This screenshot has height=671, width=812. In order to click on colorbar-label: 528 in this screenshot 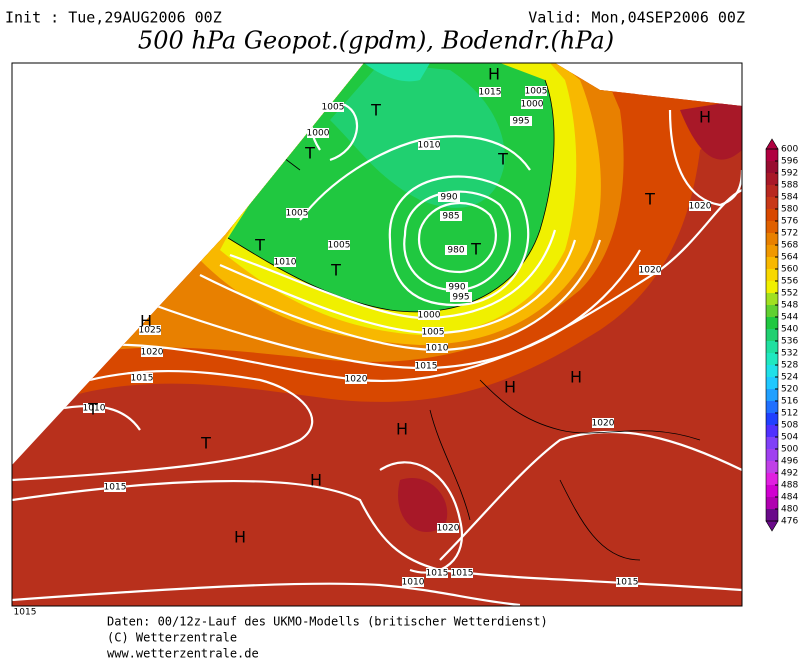, I will do `click(789, 366)`.